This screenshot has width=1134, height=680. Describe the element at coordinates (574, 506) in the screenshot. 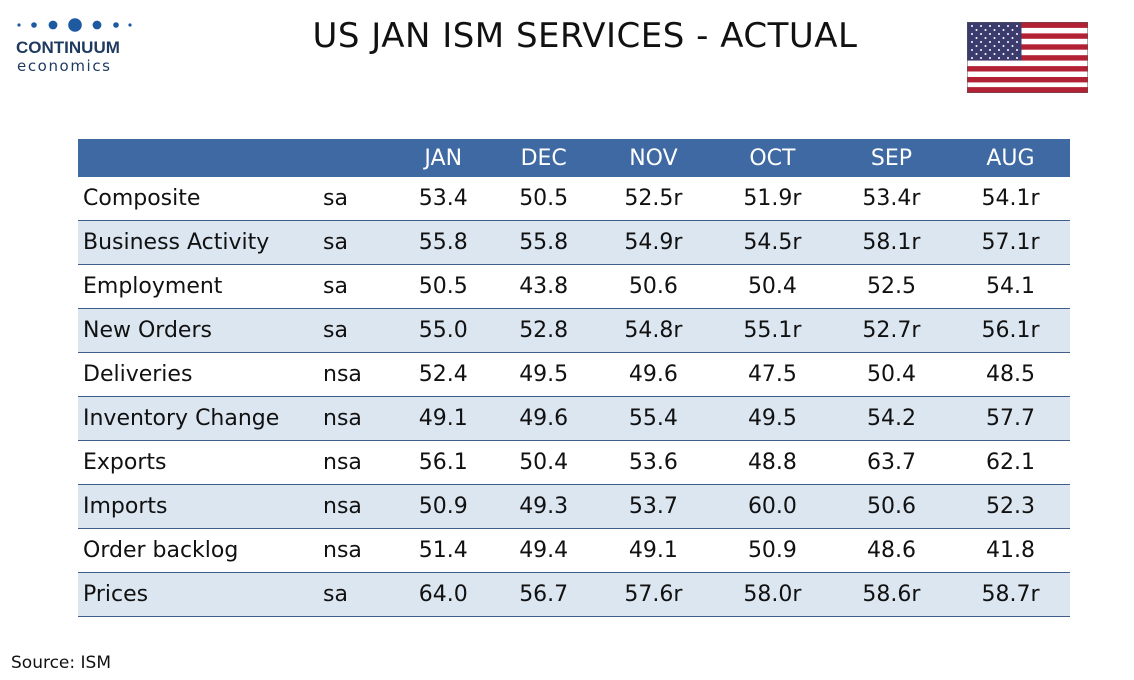

I see `table-row: Imports nsa 50.9 49.3 53.7 60.0 50.6 52.3` at that location.